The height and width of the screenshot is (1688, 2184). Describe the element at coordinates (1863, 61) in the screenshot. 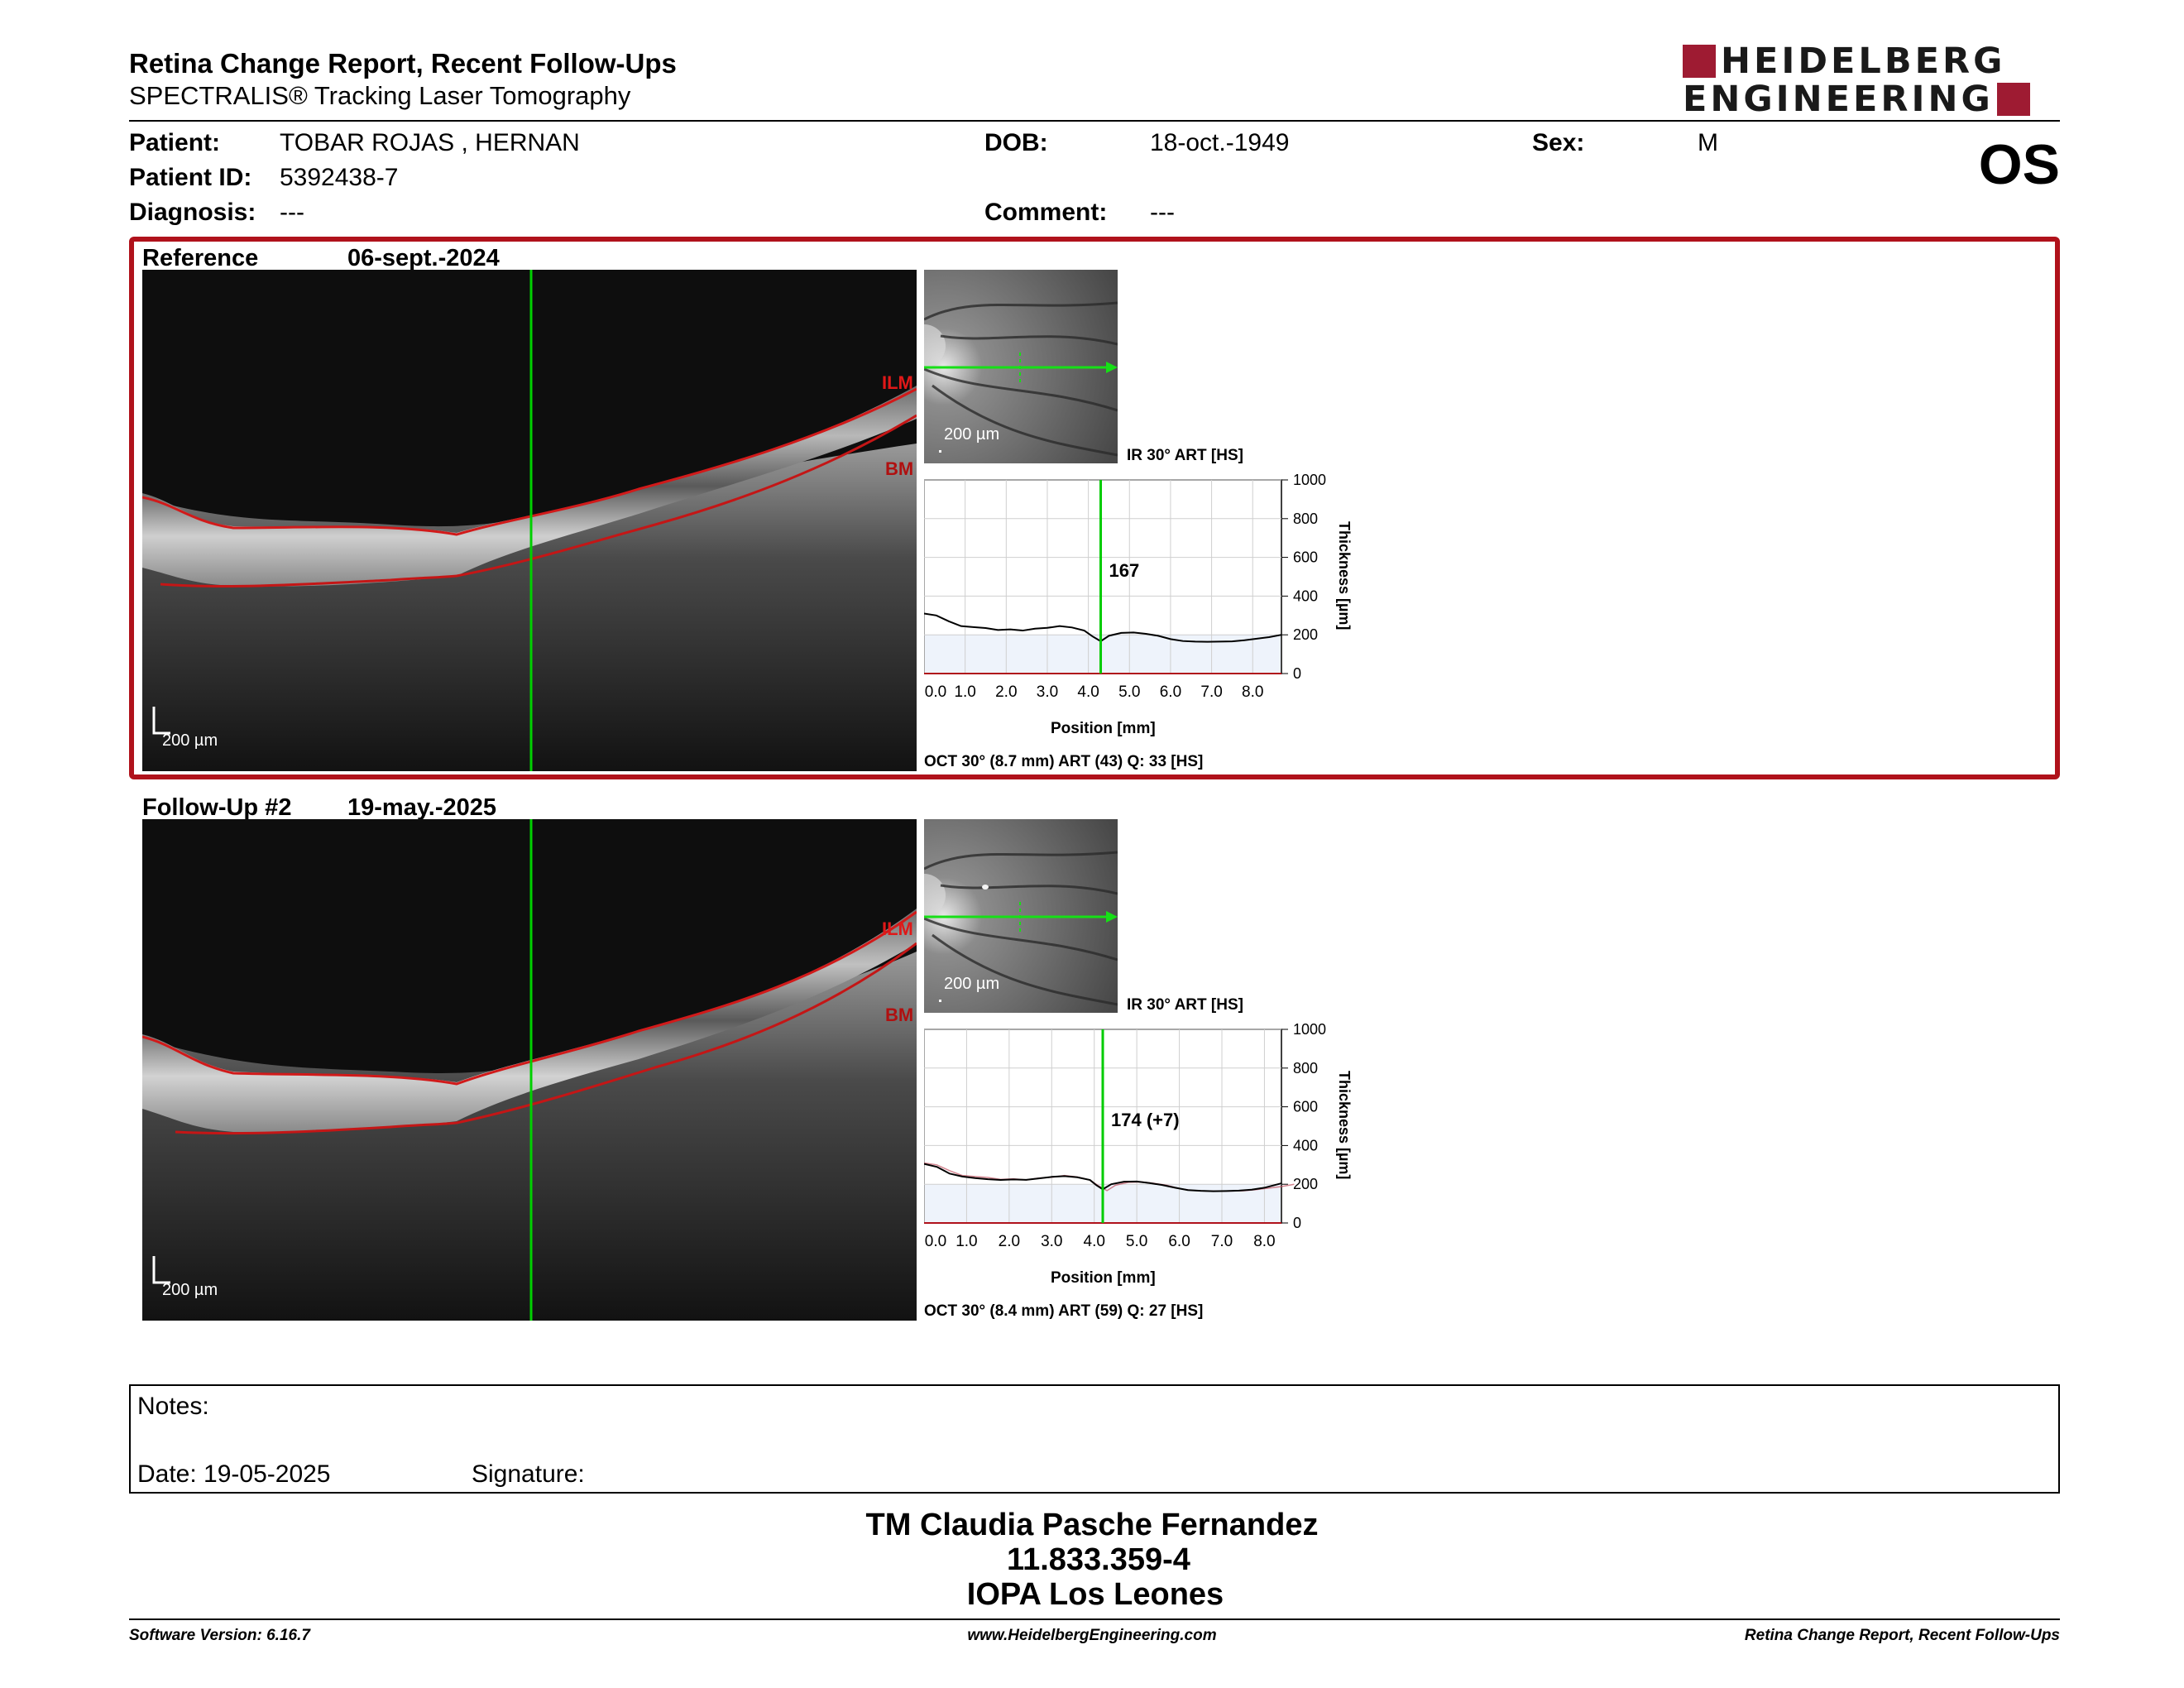

I see `logo-line1: HEIDELBERG` at that location.